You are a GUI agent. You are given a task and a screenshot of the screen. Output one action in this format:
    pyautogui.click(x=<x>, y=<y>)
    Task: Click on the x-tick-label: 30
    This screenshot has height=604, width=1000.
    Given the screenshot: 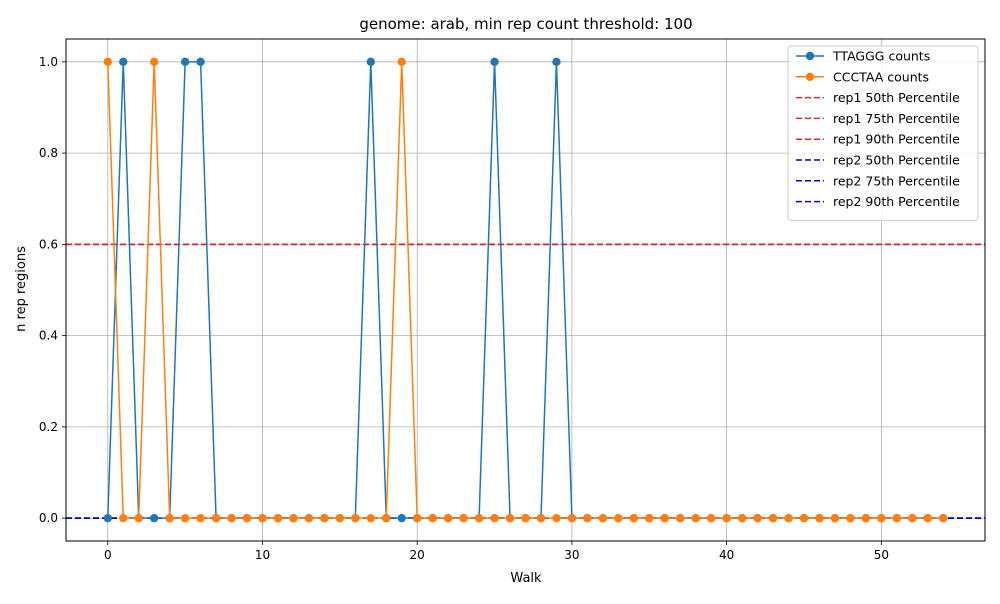 What is the action you would take?
    pyautogui.click(x=571, y=555)
    